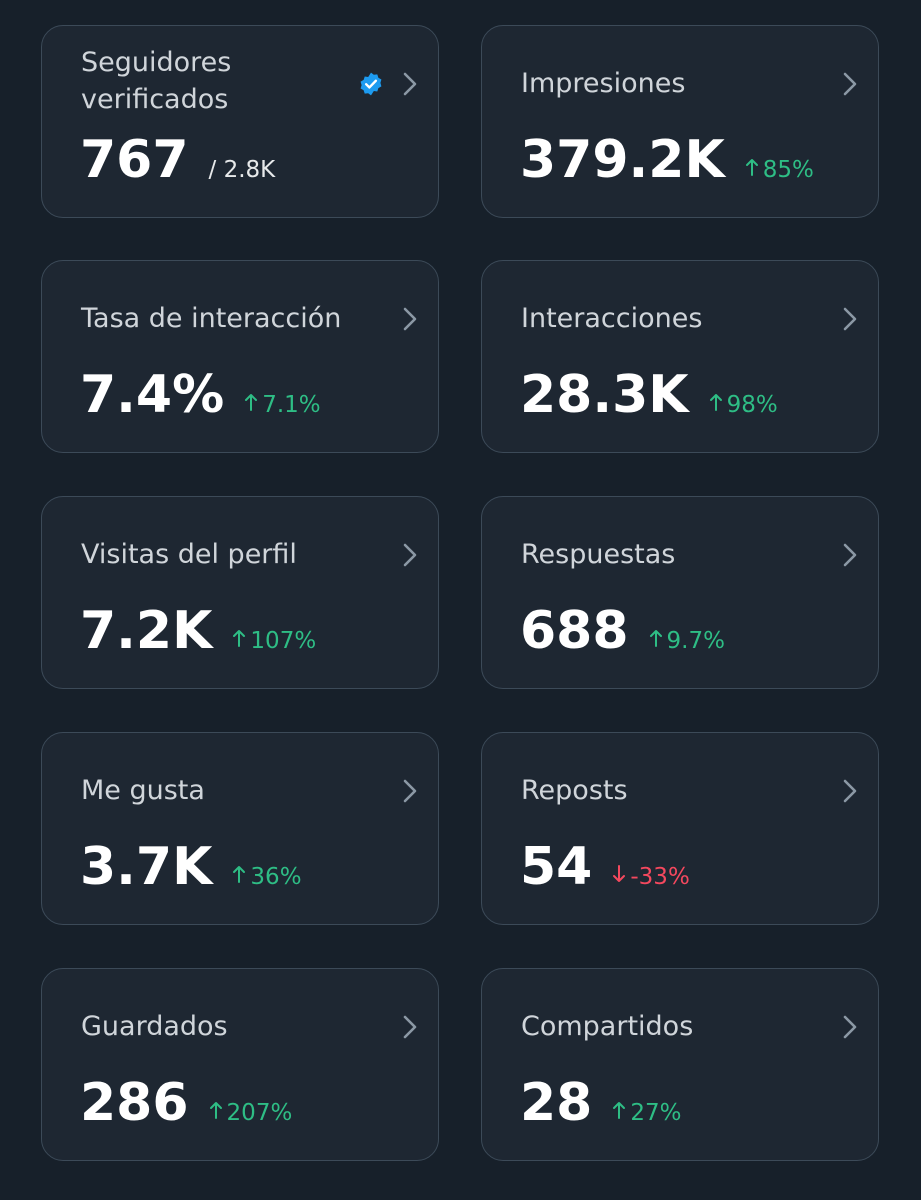  Describe the element at coordinates (556, 867) in the screenshot. I see `metric-value: 54` at that location.